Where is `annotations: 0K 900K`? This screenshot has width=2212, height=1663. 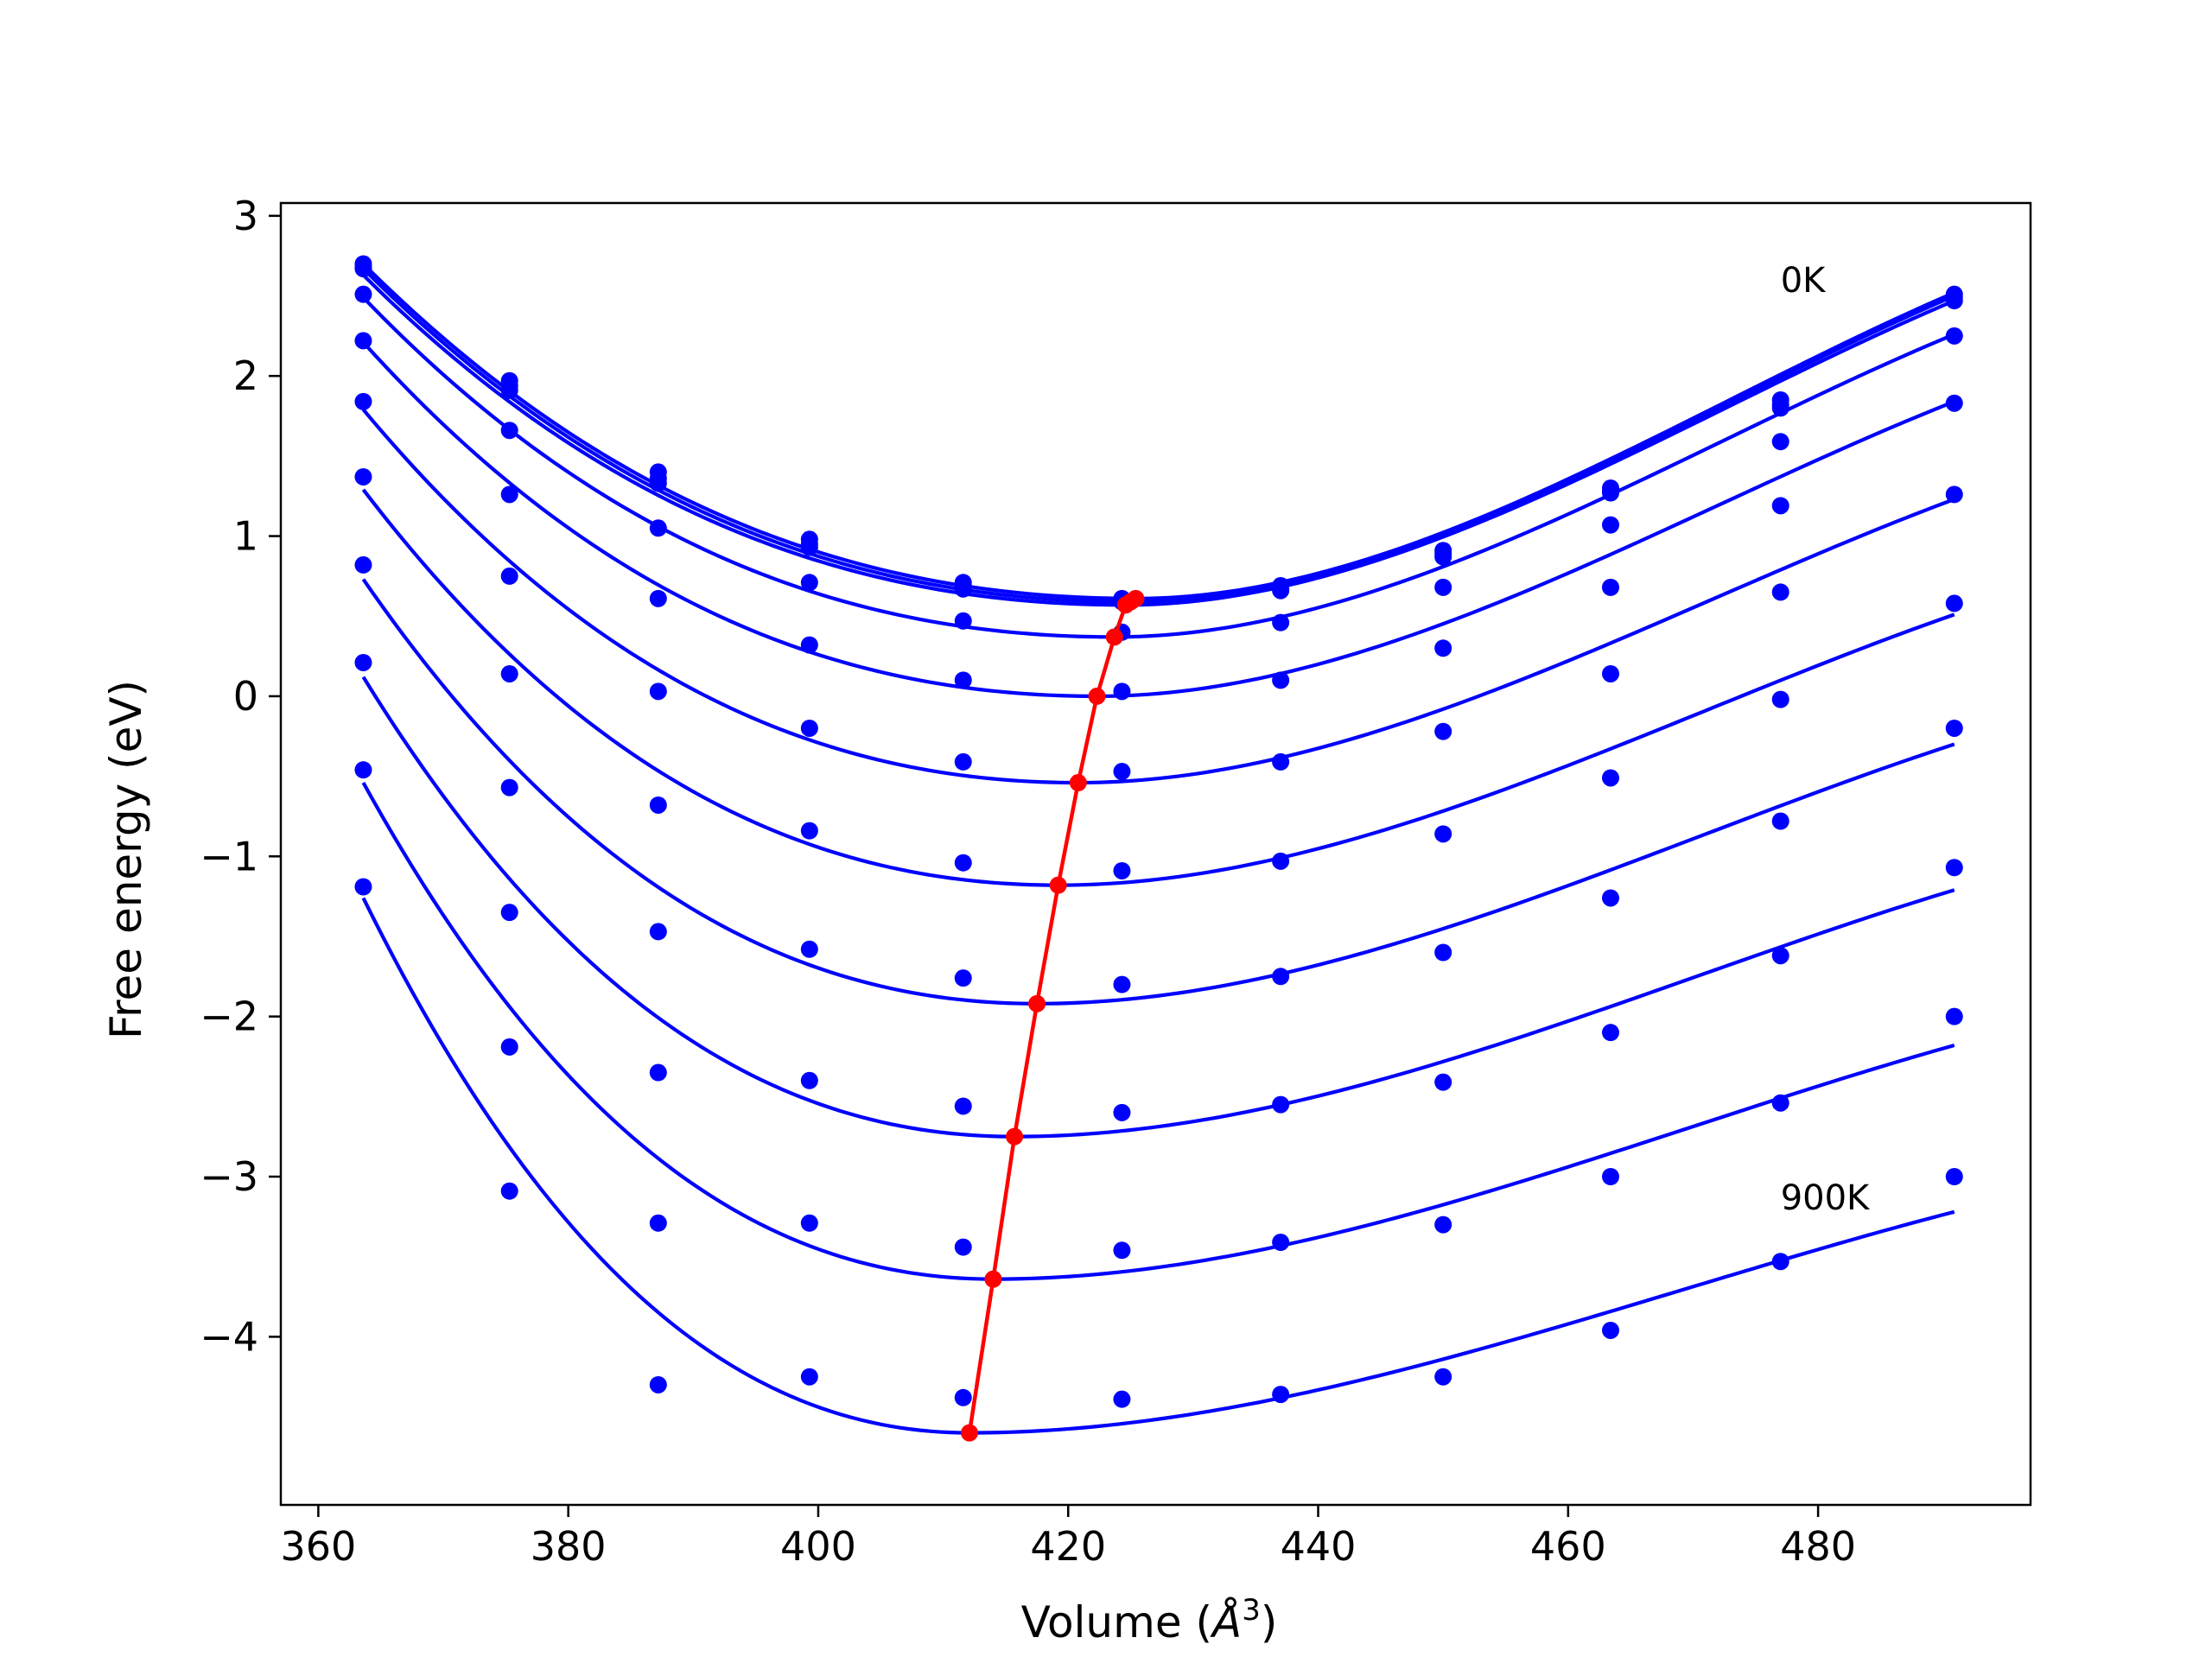 annotations: 0K 900K is located at coordinates (1826, 740).